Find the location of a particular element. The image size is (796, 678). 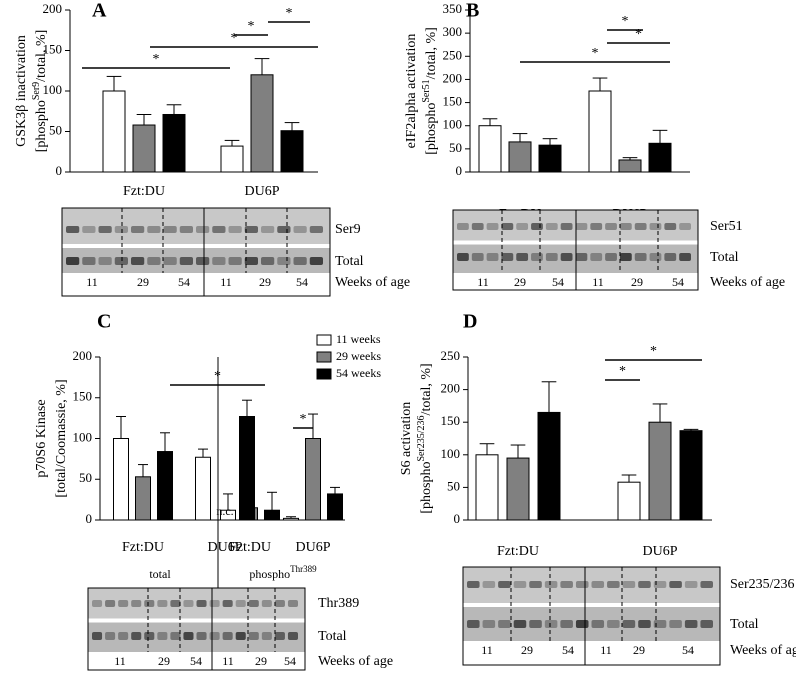

y-tick-label: 50 is located at coordinates (55, 129).